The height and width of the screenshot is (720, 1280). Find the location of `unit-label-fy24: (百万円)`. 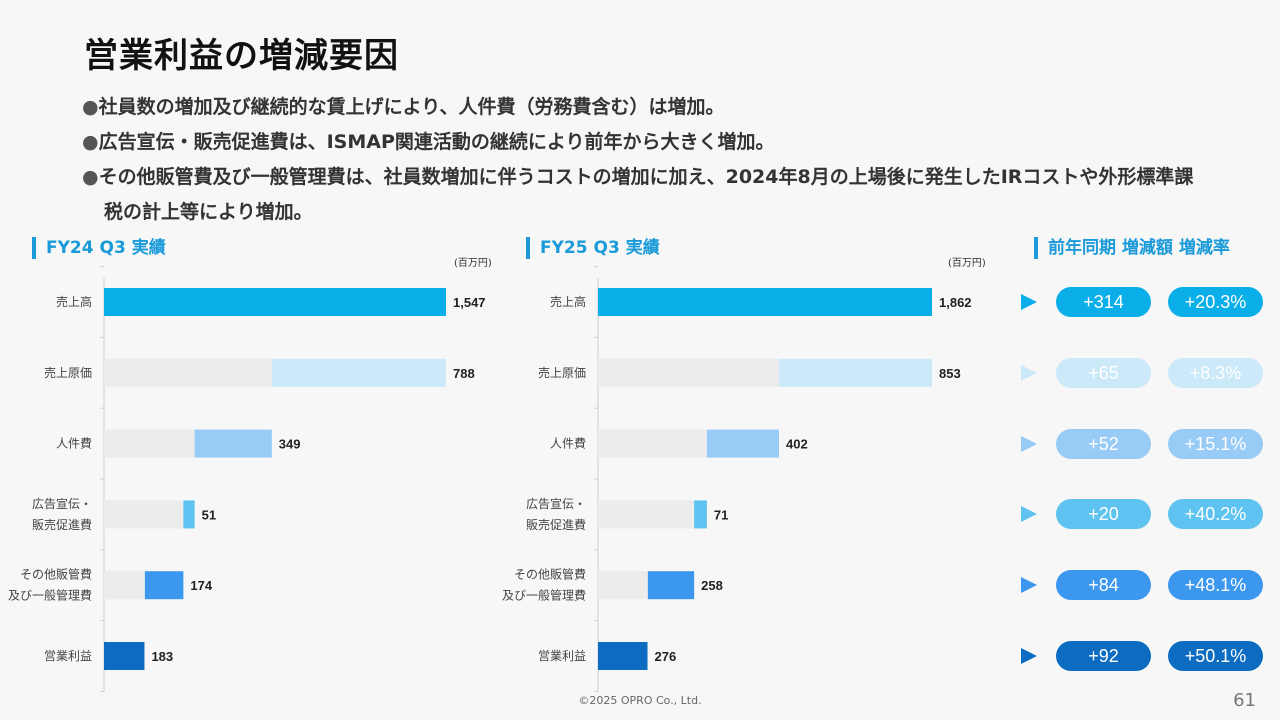

unit-label-fy24: (百万円) is located at coordinates (473, 263).